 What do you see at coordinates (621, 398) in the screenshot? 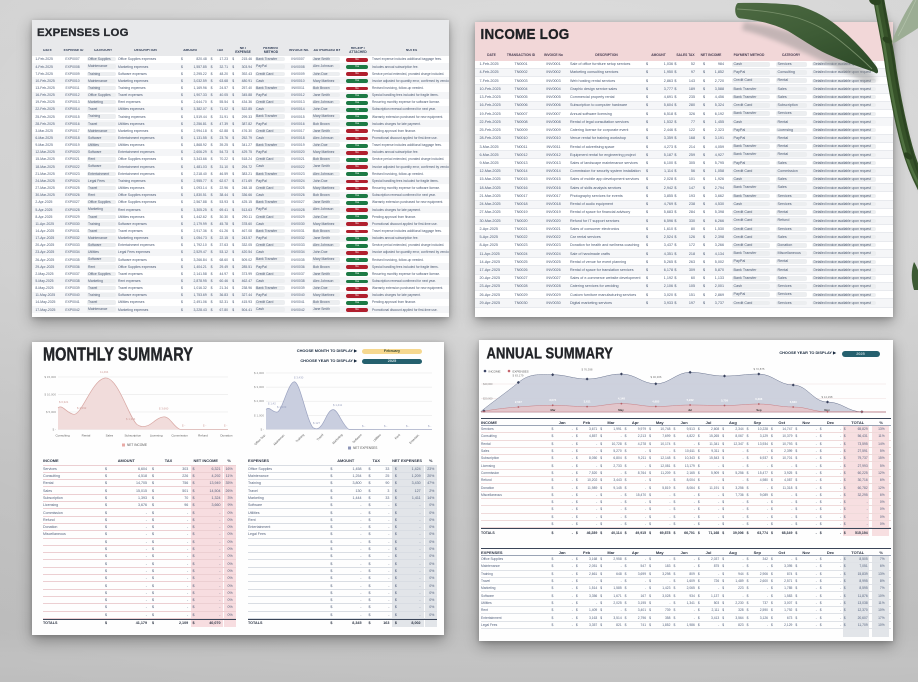
I see `svg-text: 4,148` at bounding box center [621, 398].